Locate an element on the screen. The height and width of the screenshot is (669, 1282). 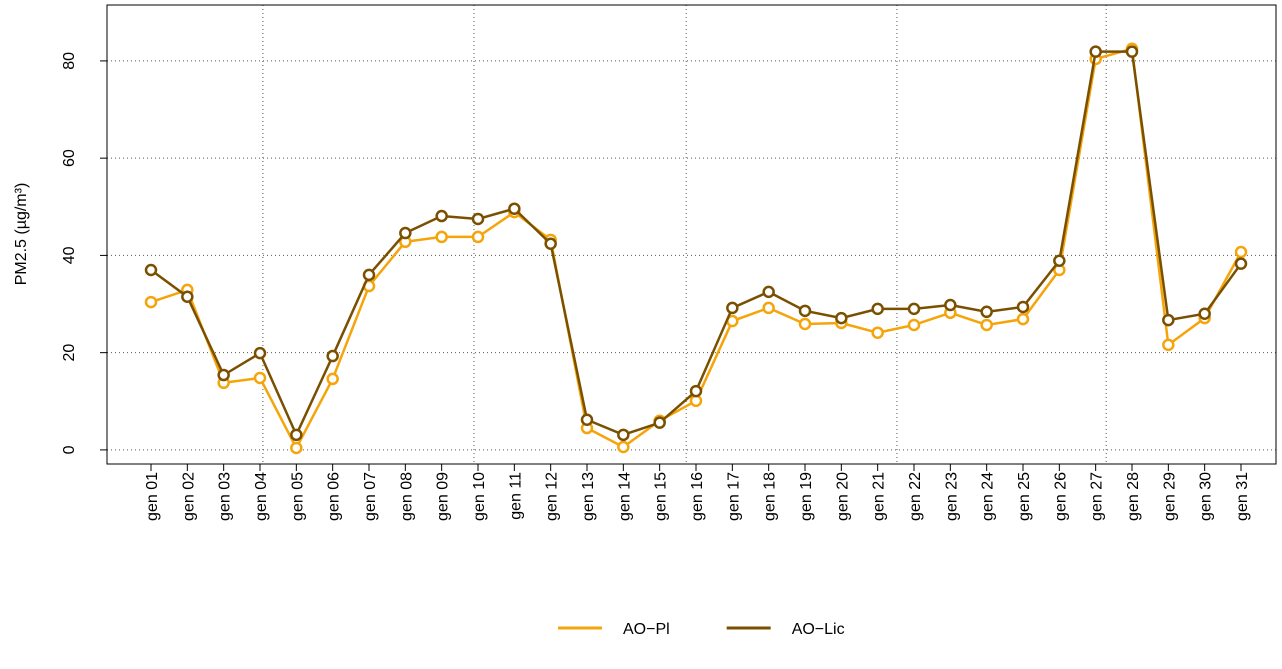
x-tick-label: gen 30 is located at coordinates (1206, 496).